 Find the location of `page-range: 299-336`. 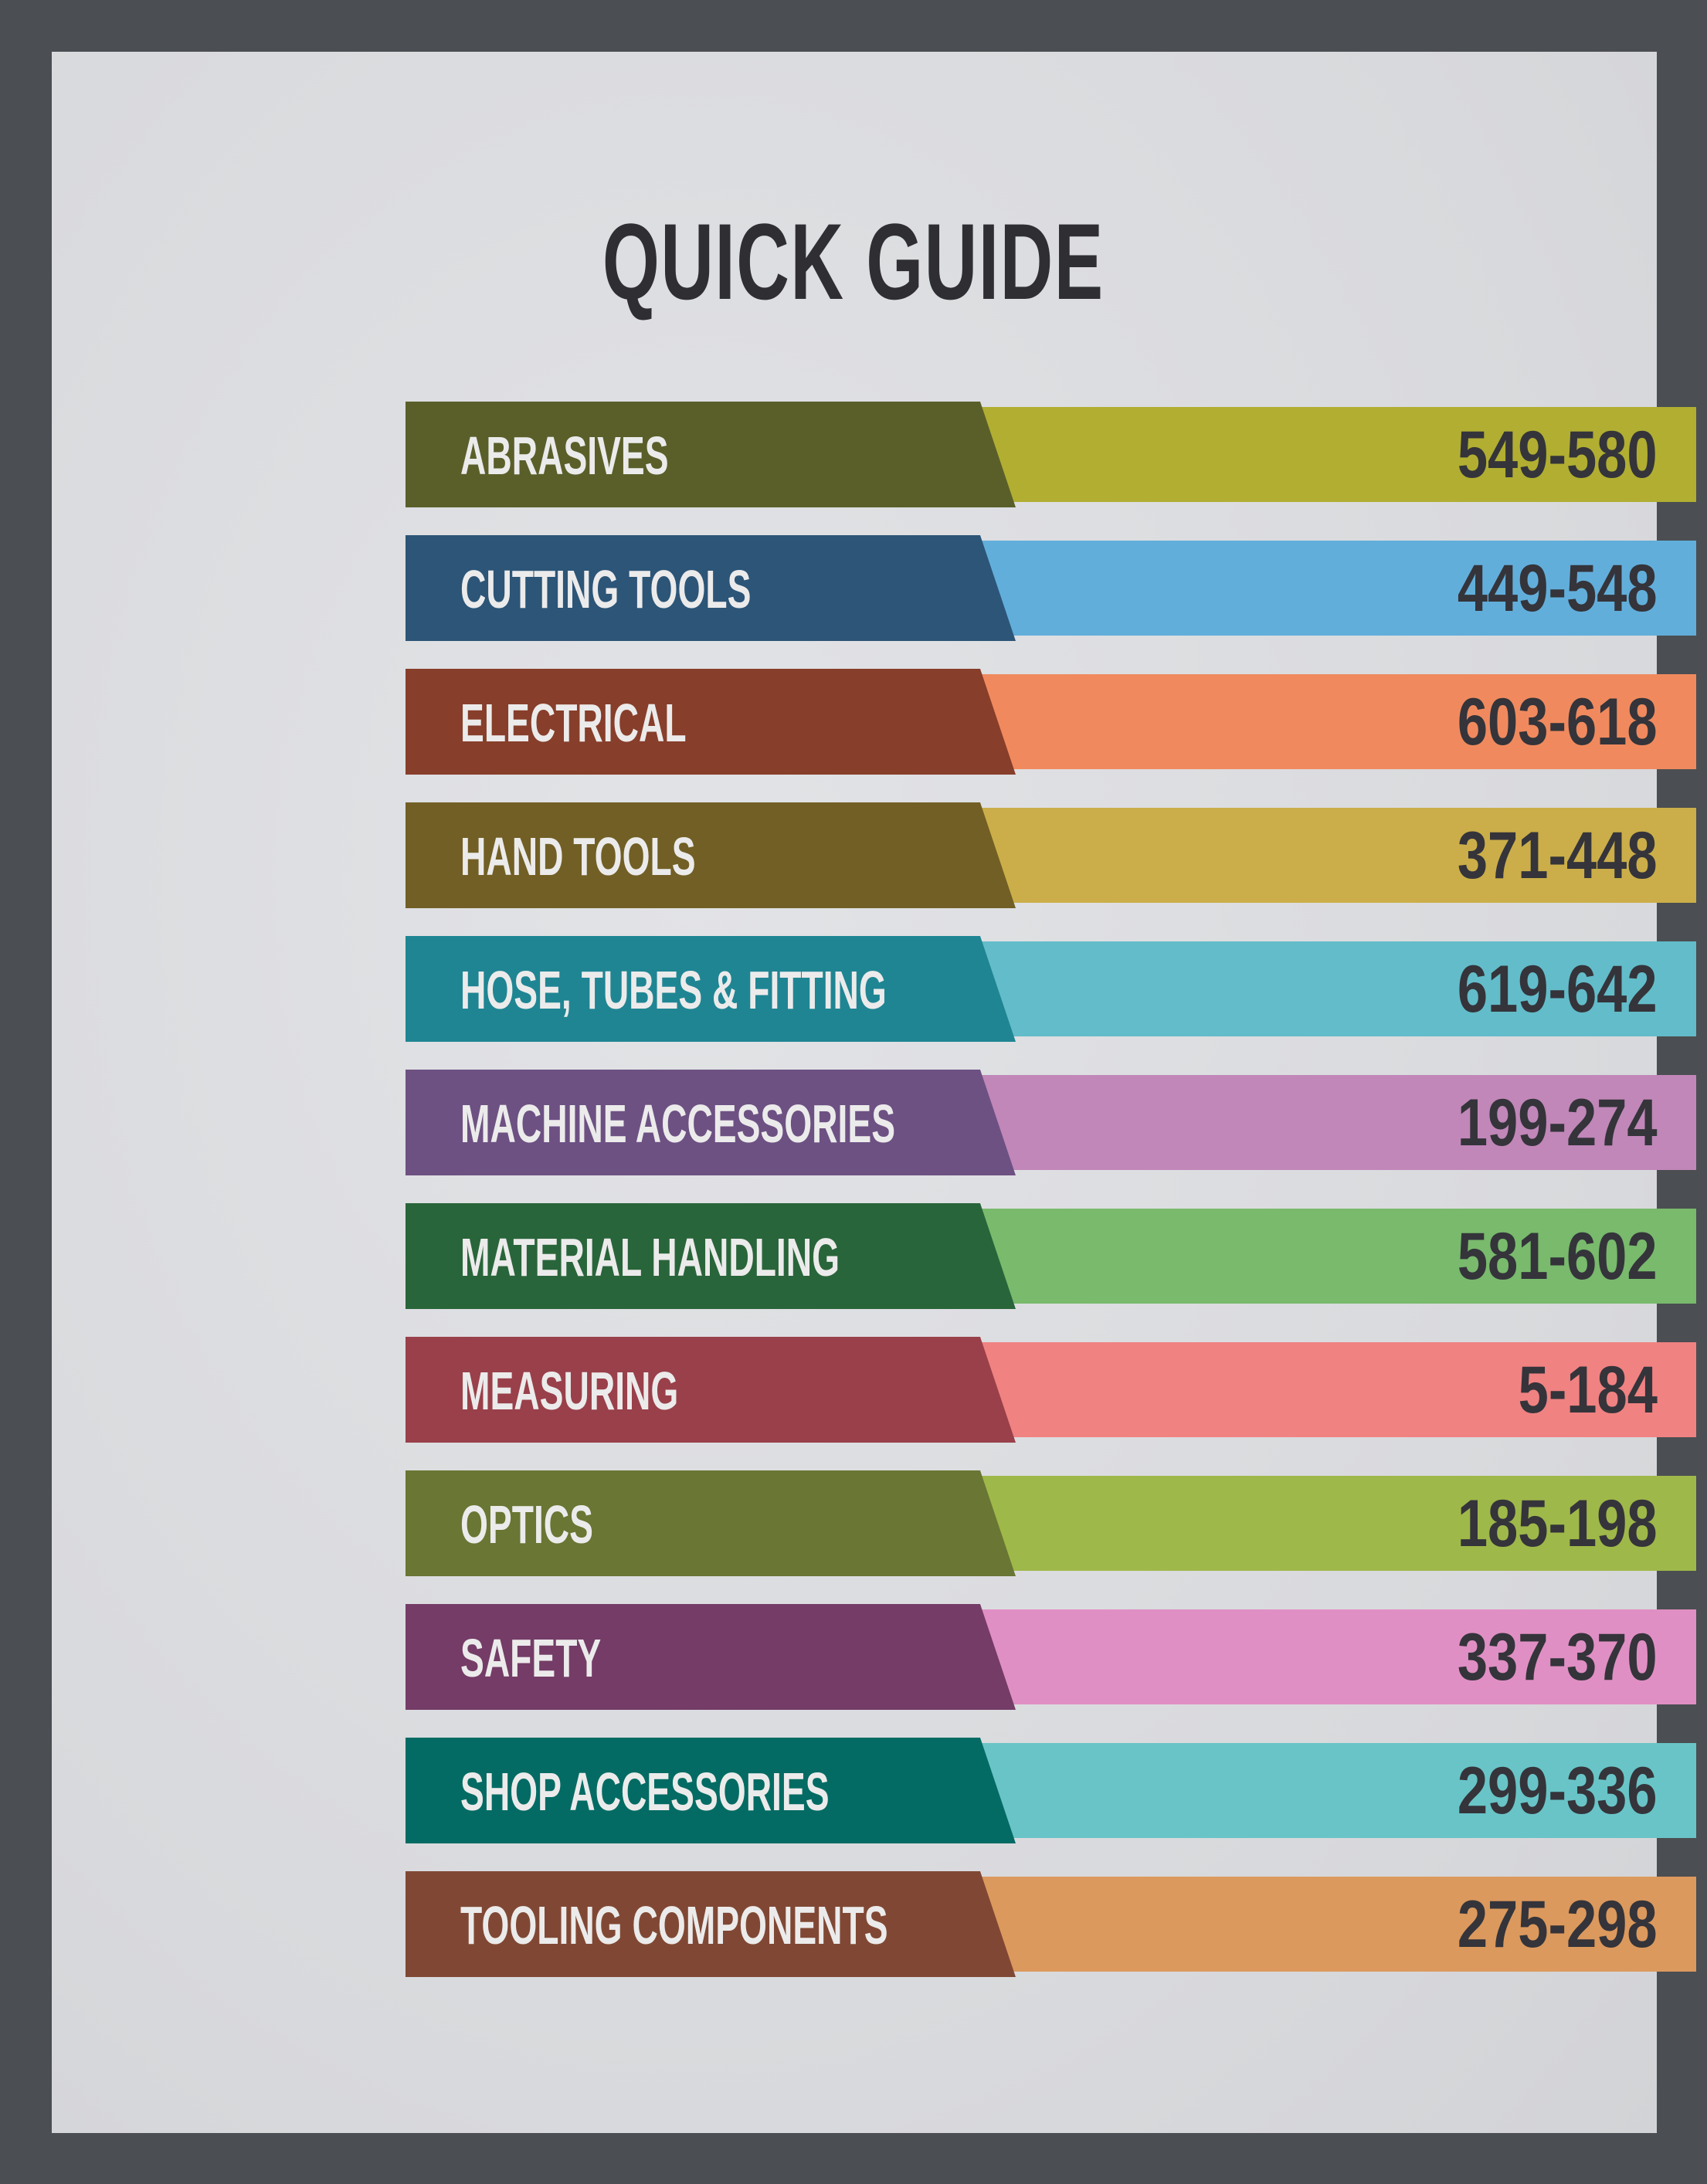

page-range: 299-336 is located at coordinates (1558, 1791).